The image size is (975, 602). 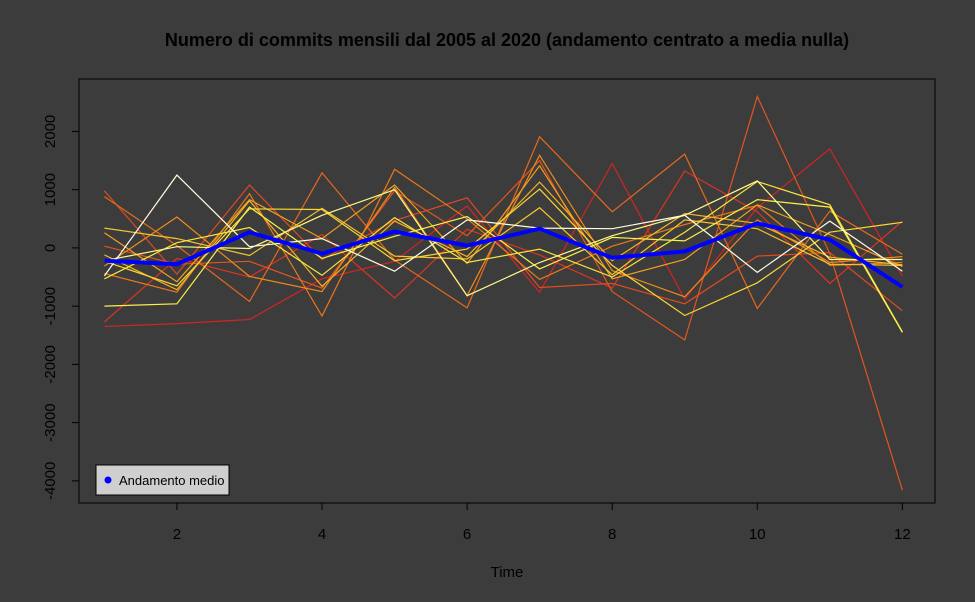 I want to click on y-tick-label: -3000, so click(x=50, y=422).